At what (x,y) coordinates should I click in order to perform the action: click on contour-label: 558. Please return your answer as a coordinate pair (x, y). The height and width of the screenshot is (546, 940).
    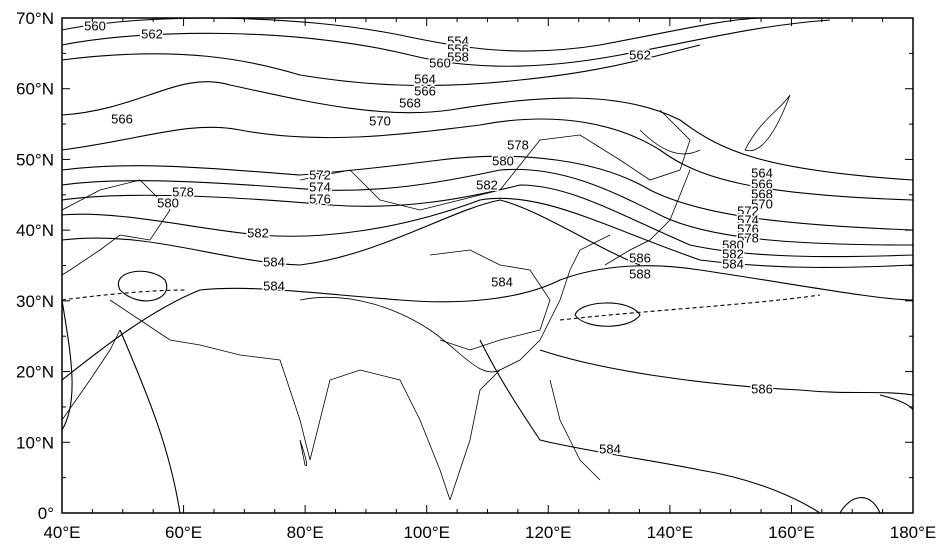
    Looking at the image, I should click on (458, 56).